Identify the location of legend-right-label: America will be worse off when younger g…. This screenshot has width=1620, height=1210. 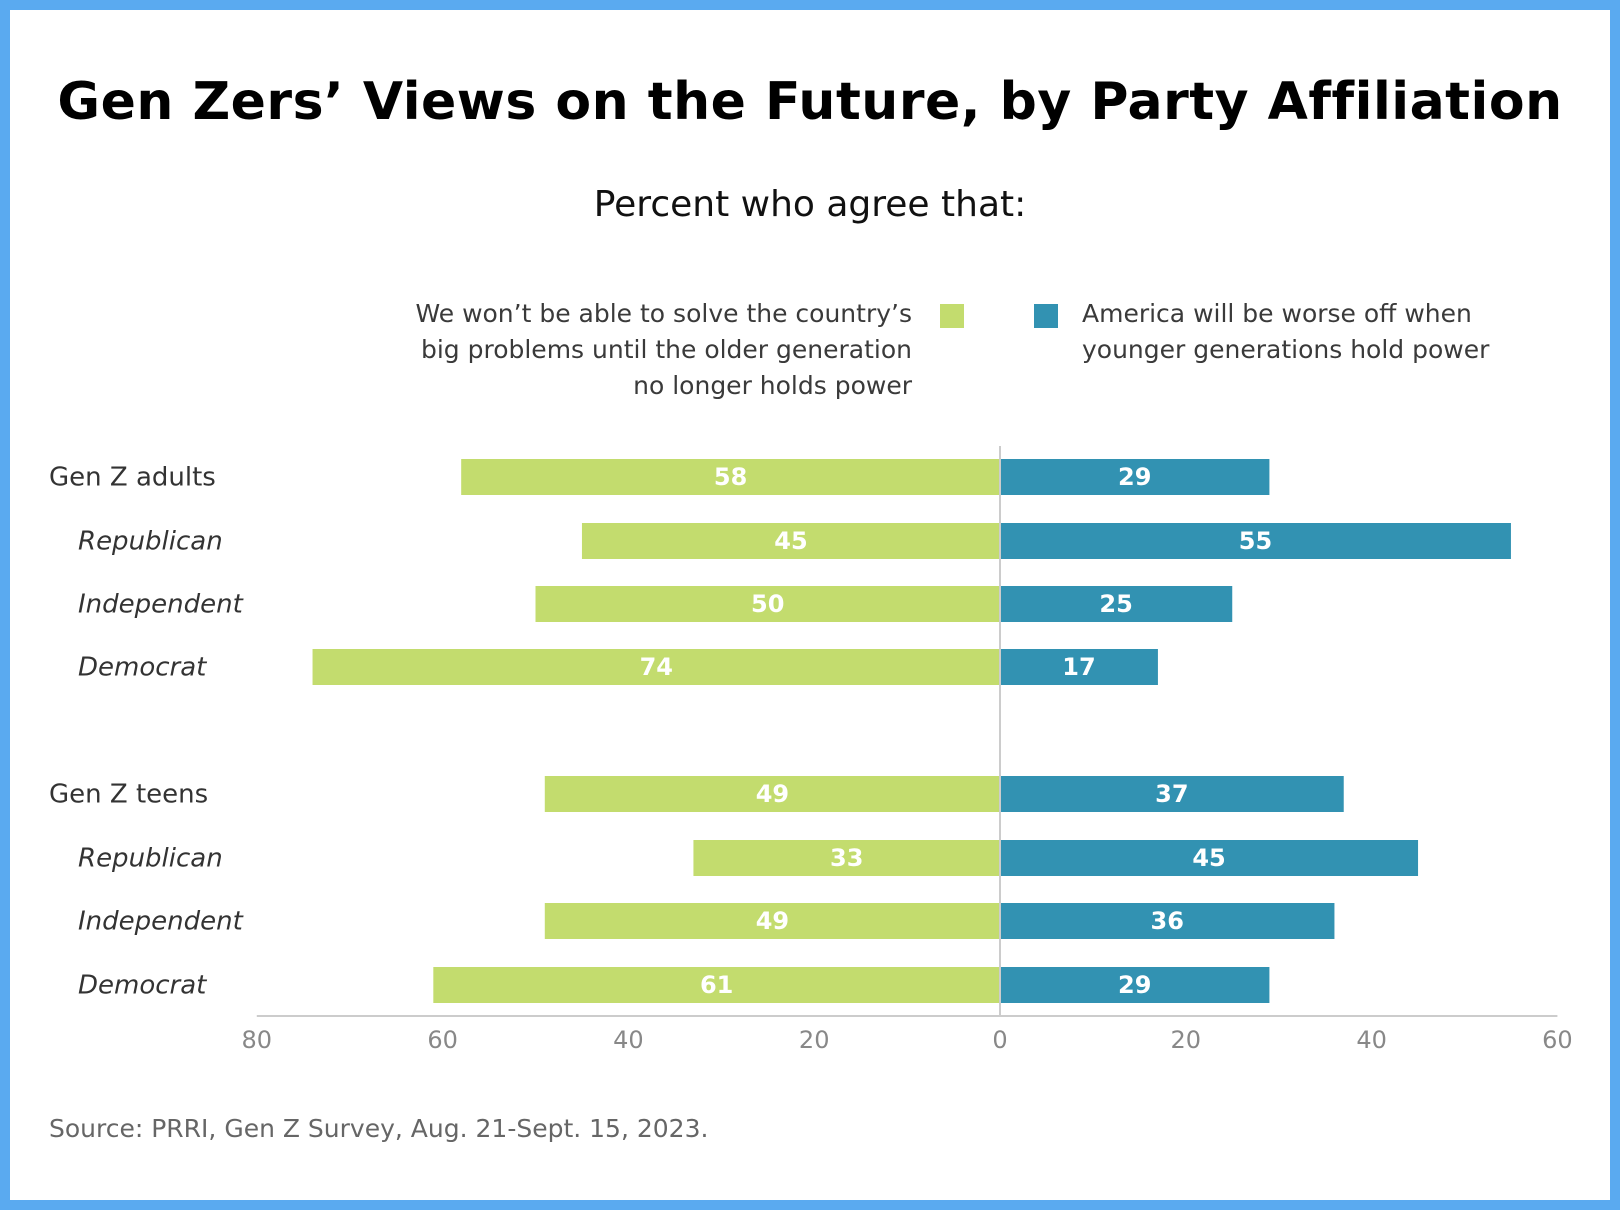
(1312, 332).